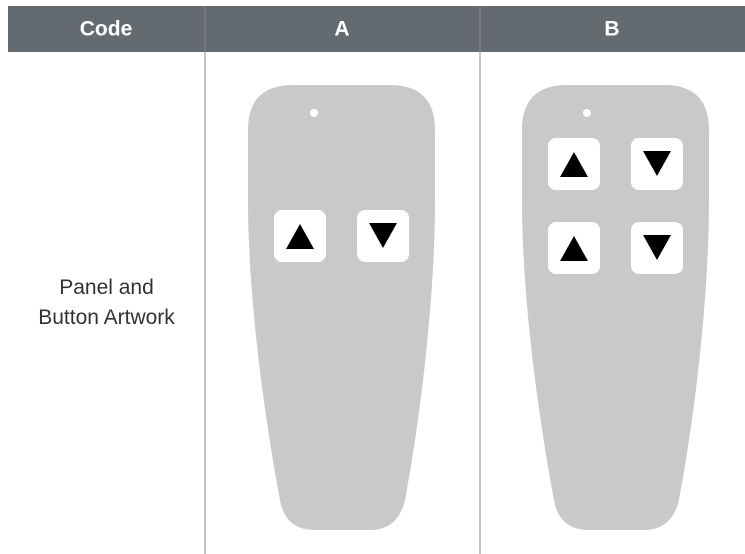 The width and height of the screenshot is (745, 554). What do you see at coordinates (106, 29) in the screenshot?
I see `header-cell: Code` at bounding box center [106, 29].